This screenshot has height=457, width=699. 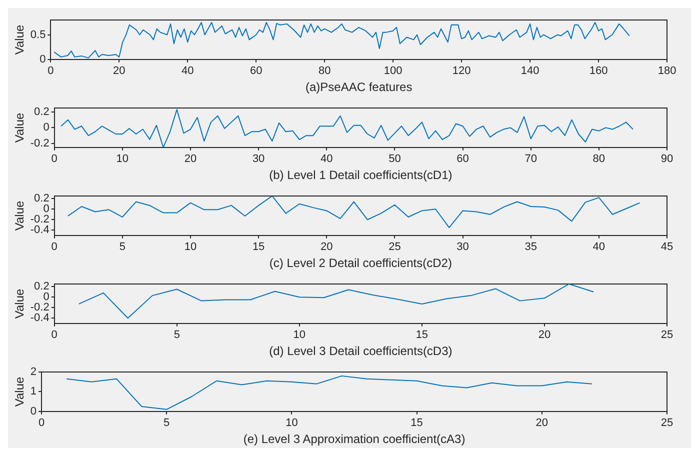 I want to click on x-tick-label: 45, so click(x=667, y=247).